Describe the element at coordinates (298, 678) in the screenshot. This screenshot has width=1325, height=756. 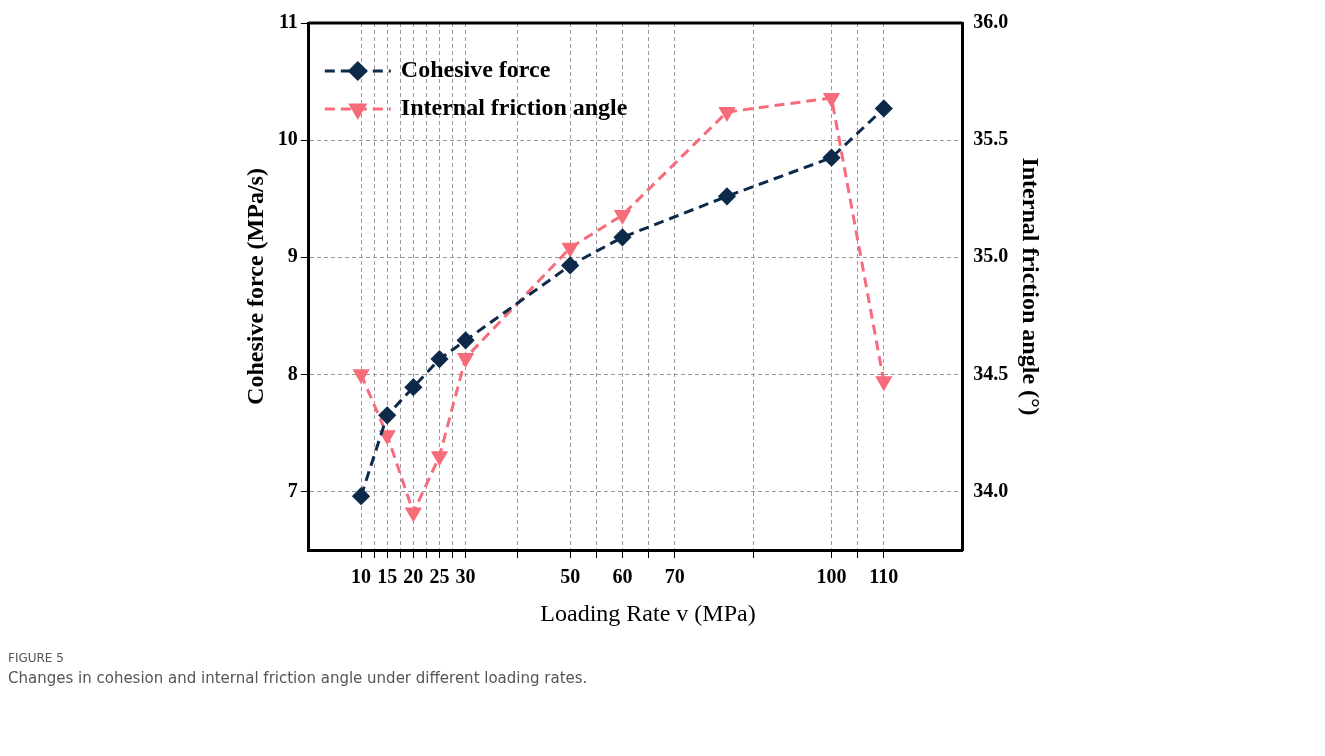
I see `text: Changes in cohesion and internal friction angle under different loading rates.` at that location.